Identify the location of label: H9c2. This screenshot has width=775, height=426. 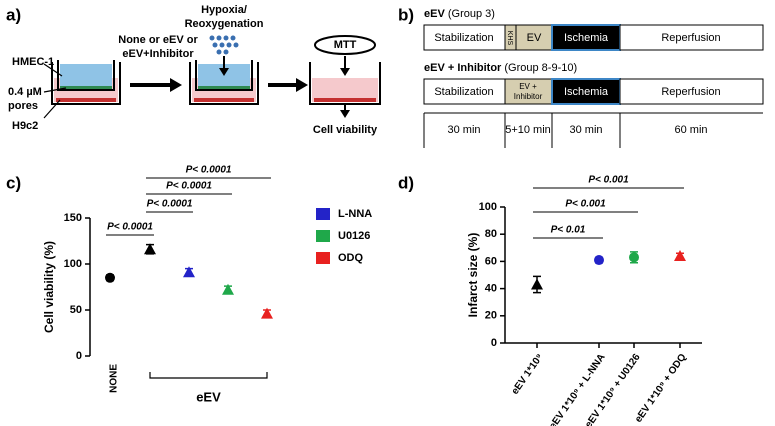
(25, 126).